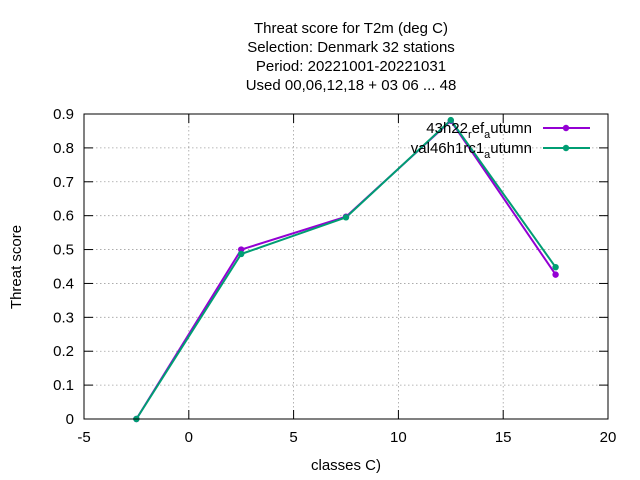 This screenshot has width=640, height=480. What do you see at coordinates (351, 85) in the screenshot?
I see `title-line-4: Used 00,06,12,18 + 03 06 ... 48` at bounding box center [351, 85].